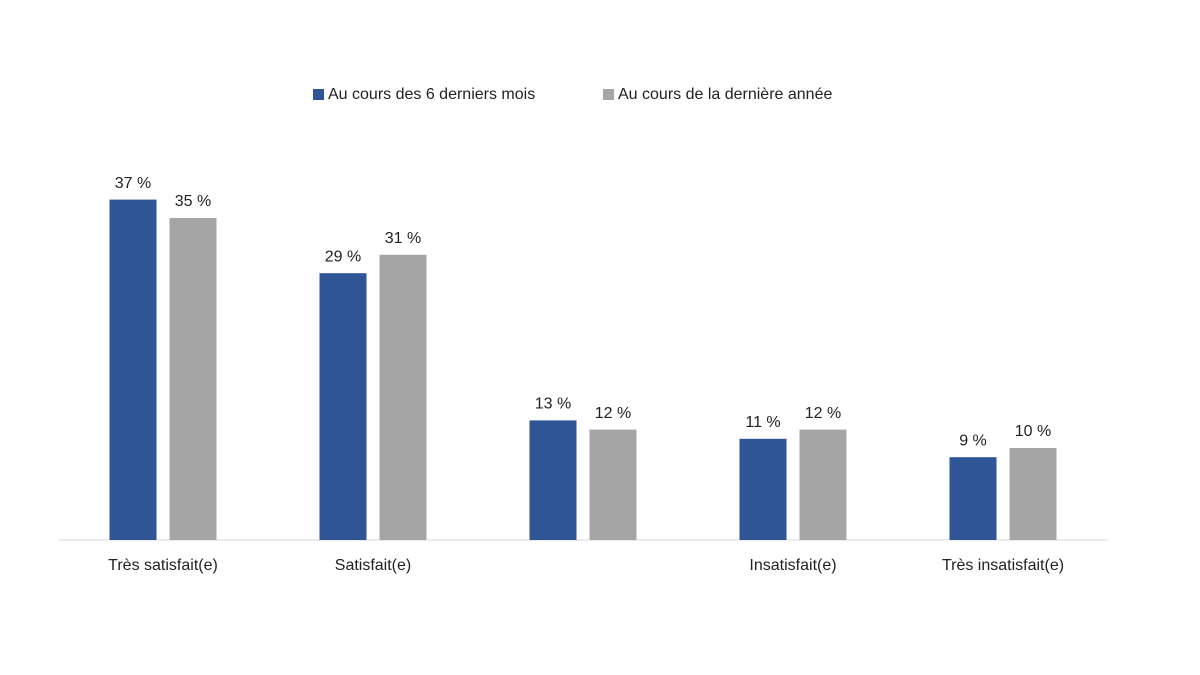 The image size is (1200, 675). I want to click on value-label: 11 %, so click(762, 422).